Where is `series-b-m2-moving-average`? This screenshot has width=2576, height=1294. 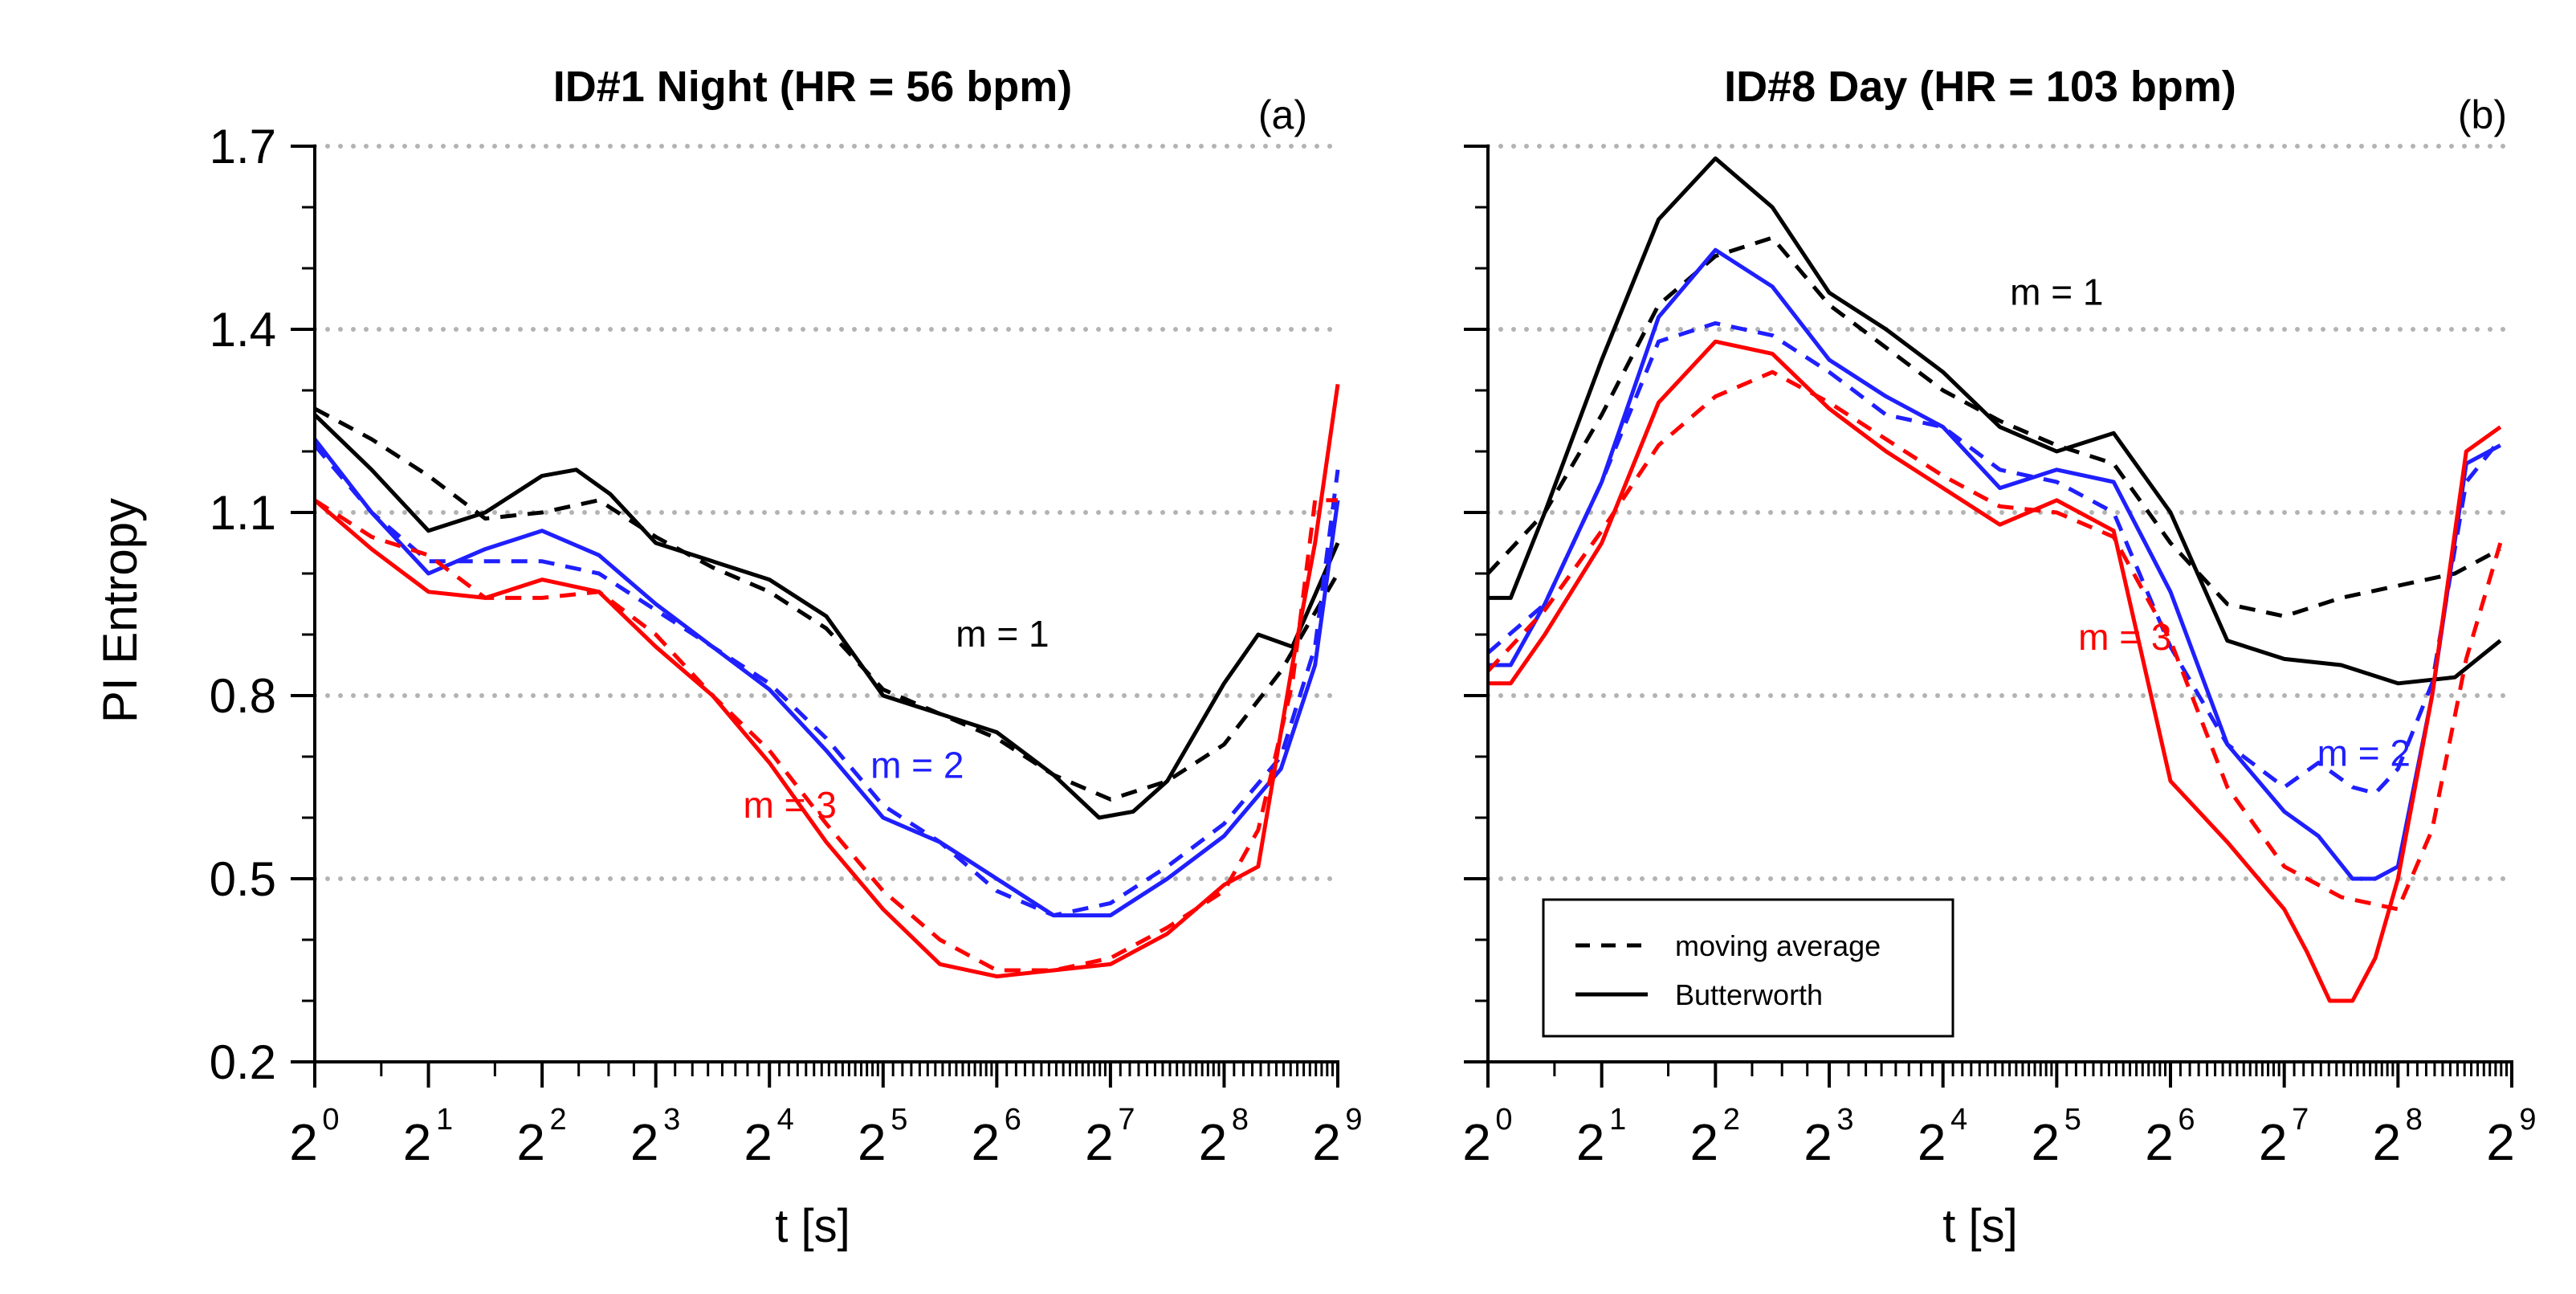 series-b-m2-moving-average is located at coordinates (1994, 558).